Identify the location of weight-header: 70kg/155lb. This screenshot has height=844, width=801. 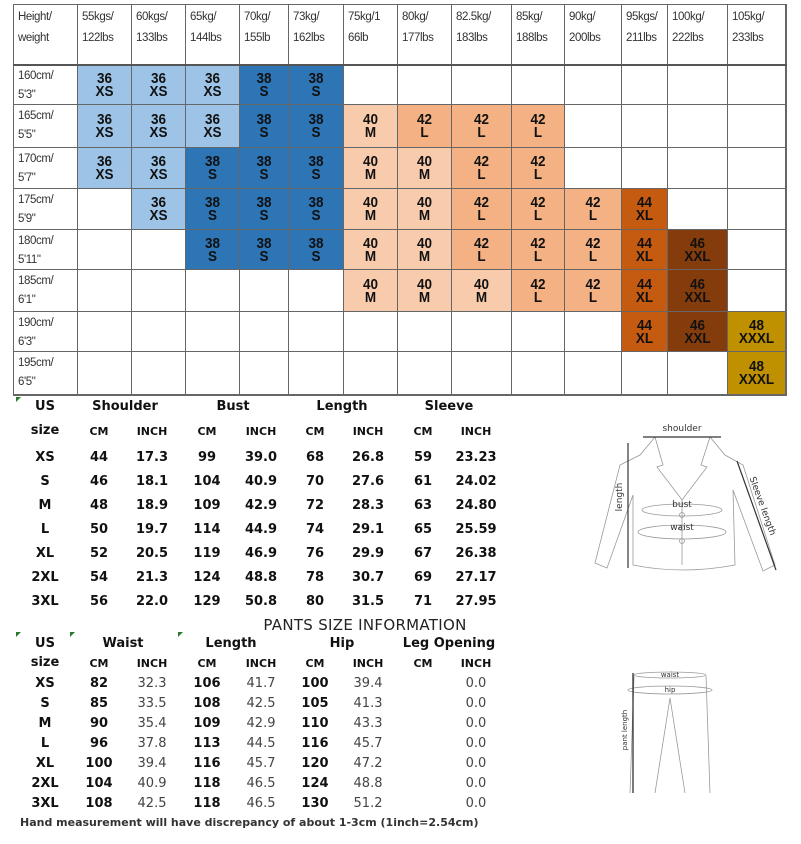
(264, 35).